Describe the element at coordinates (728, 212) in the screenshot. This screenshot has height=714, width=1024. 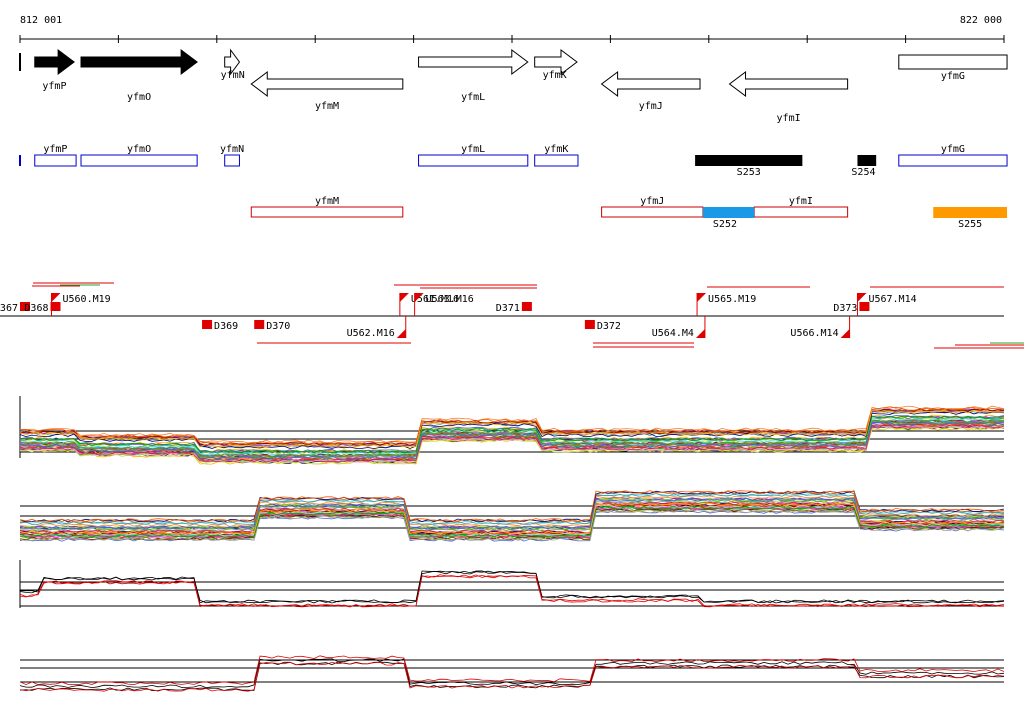
I see `segment-S252` at that location.